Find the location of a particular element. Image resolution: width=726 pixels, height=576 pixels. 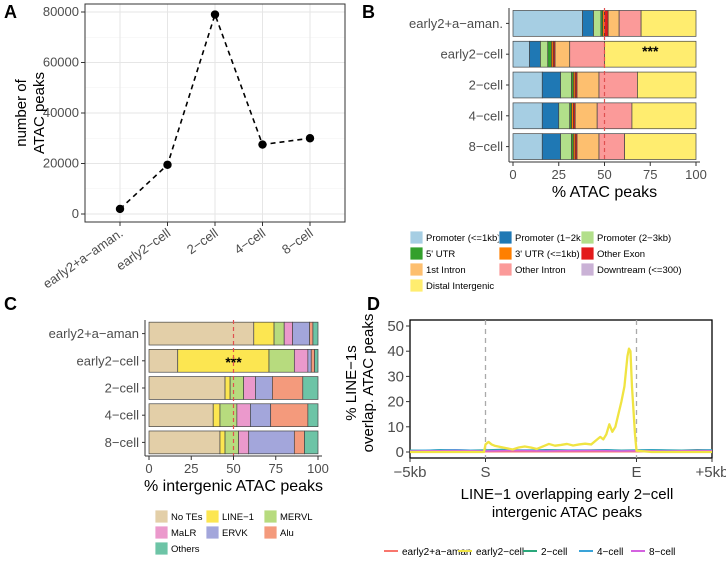

legend-label-b: 5' UTR is located at coordinates (440, 254).